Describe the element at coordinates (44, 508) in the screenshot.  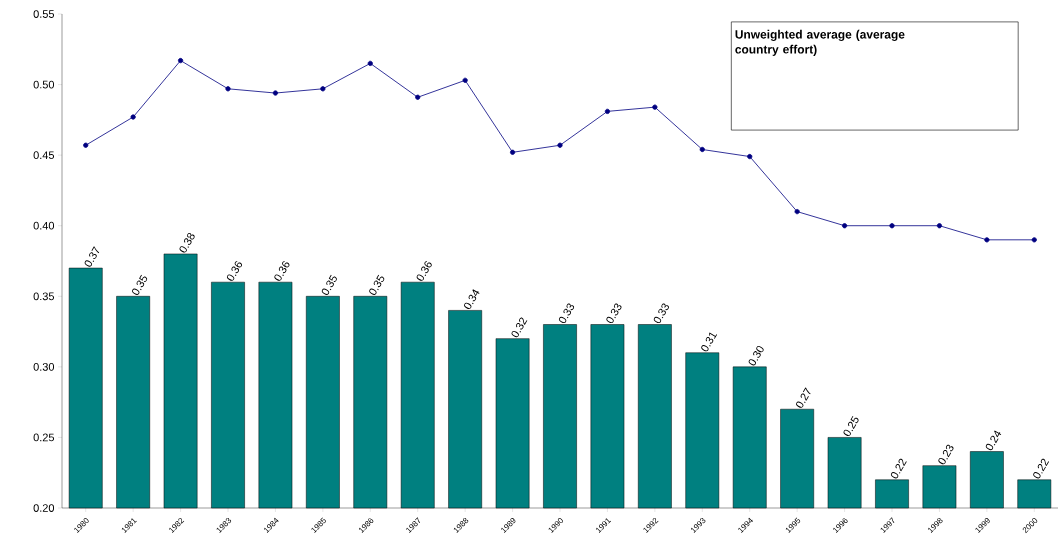
I see `y-tick-label: 0.20` at that location.